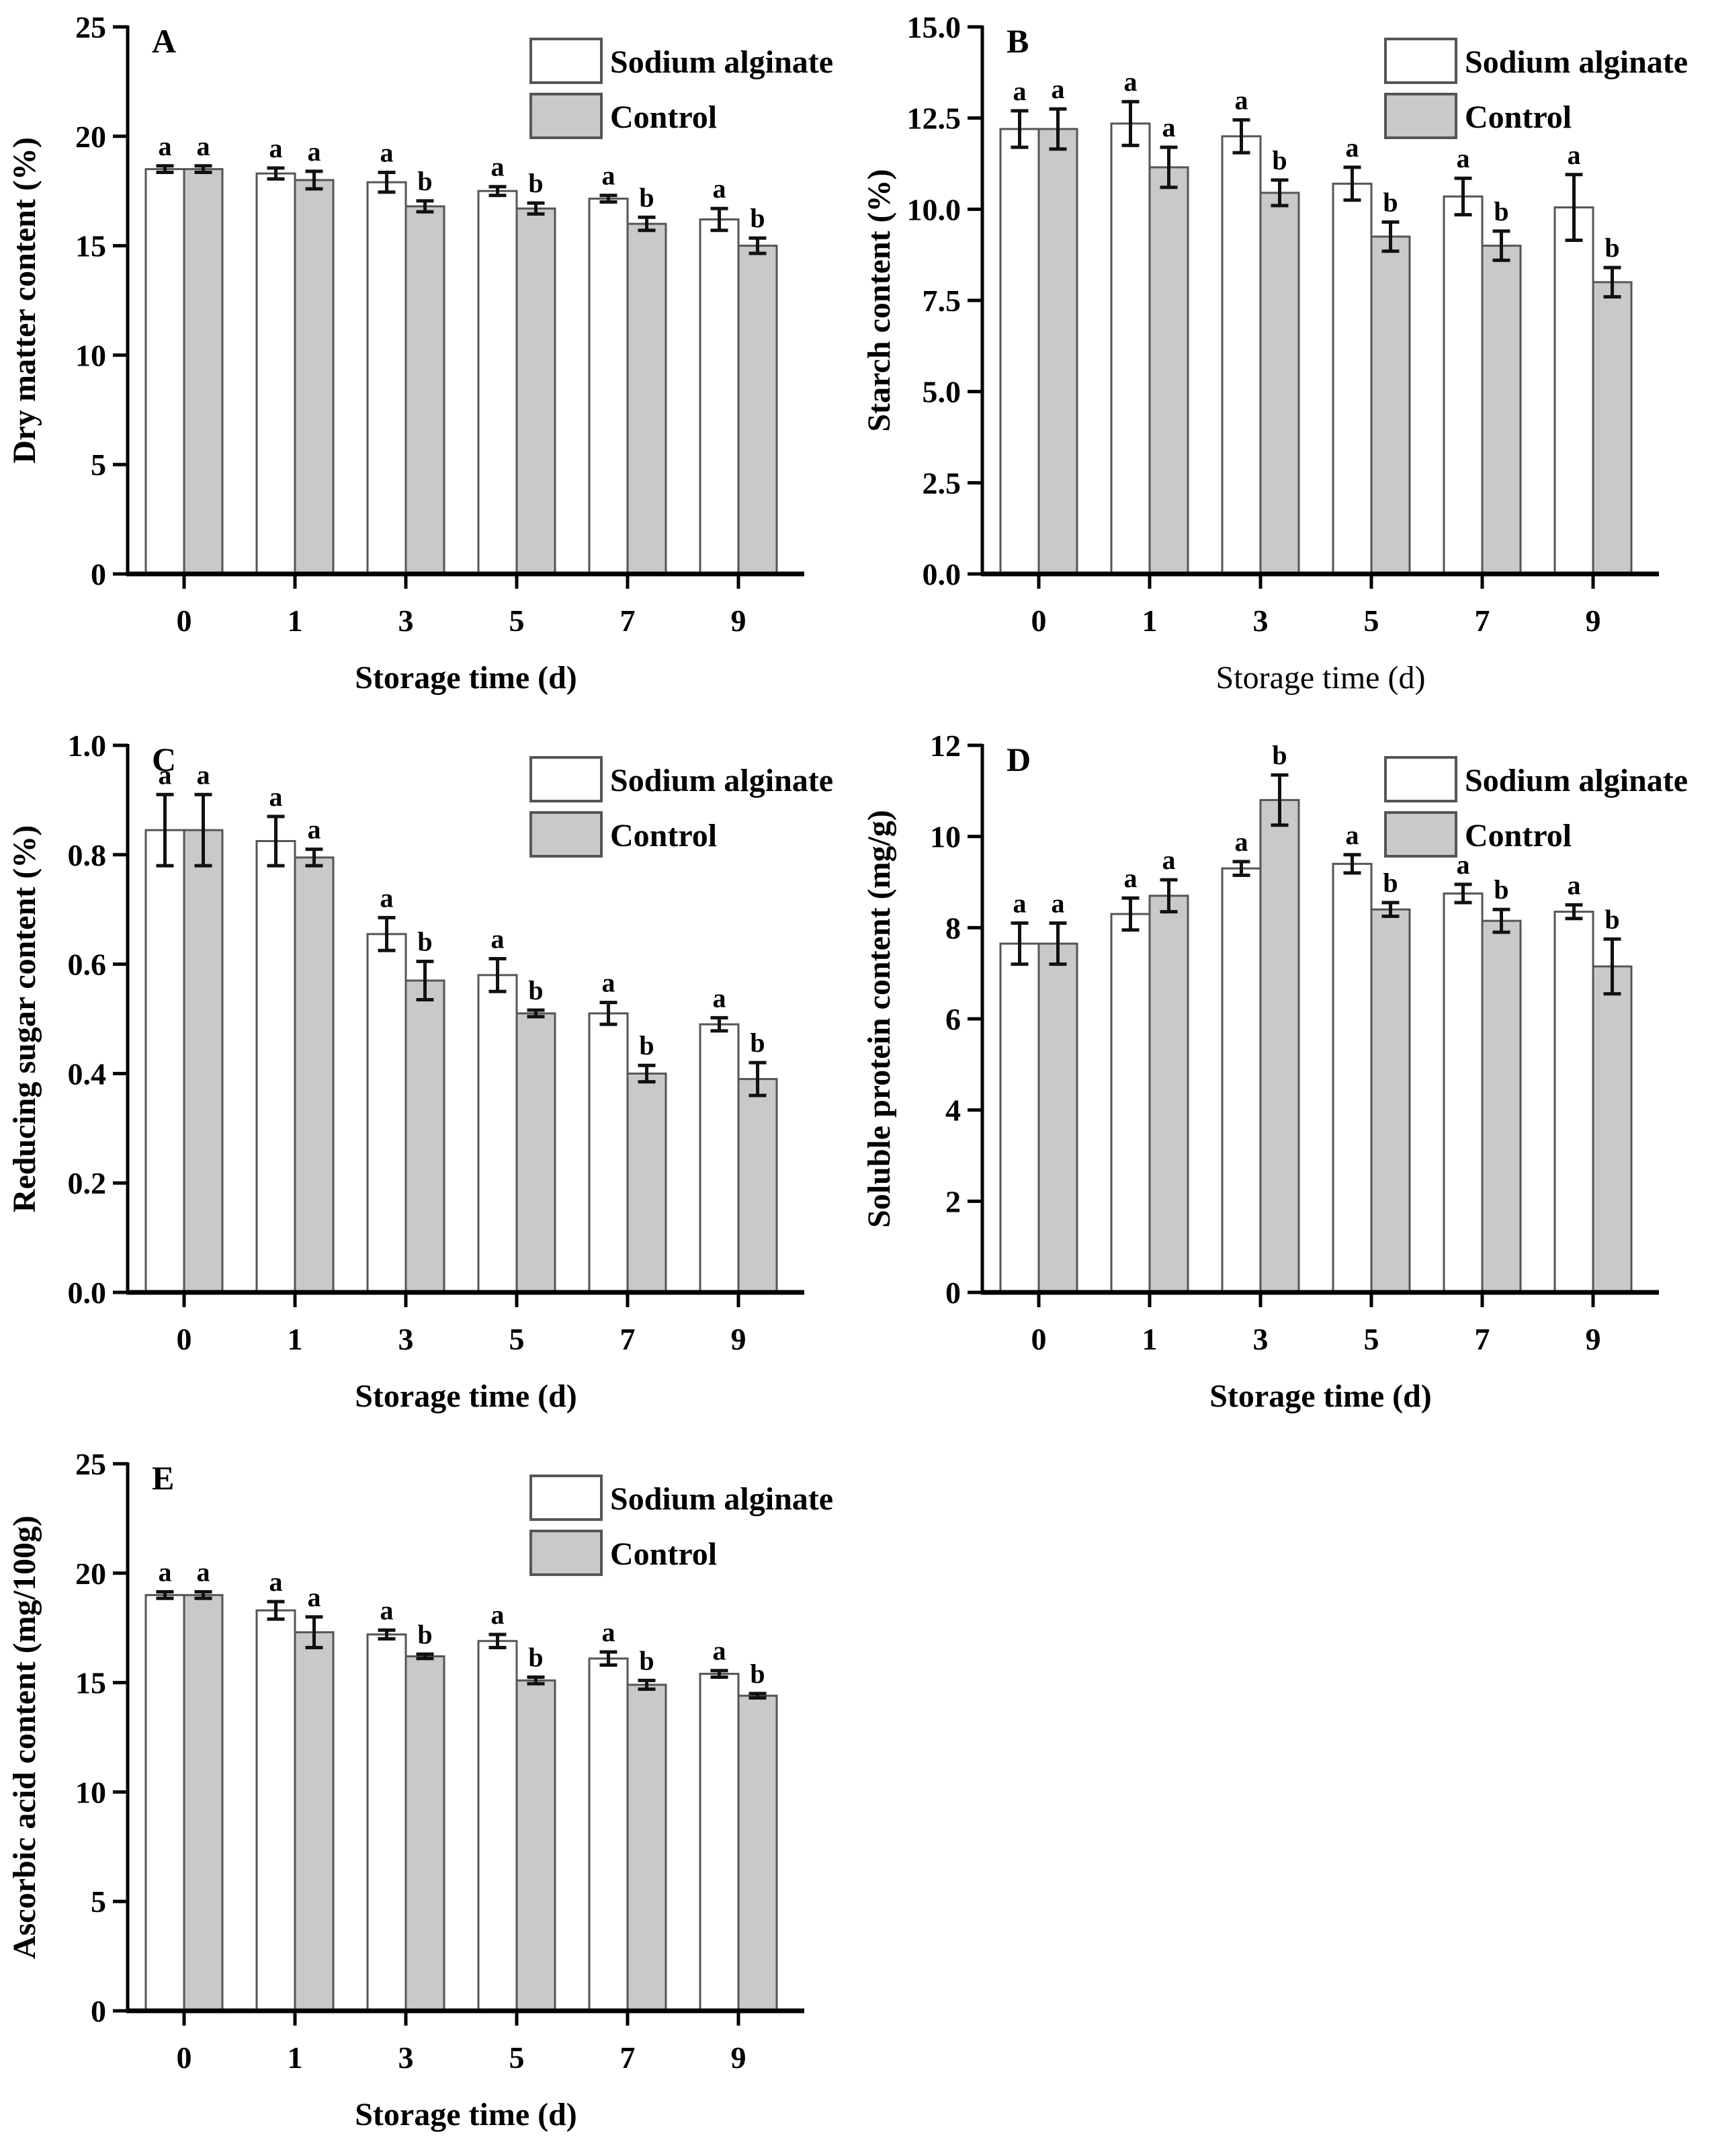  What do you see at coordinates (953, 1201) in the screenshot?
I see `y-tick-label: 2` at bounding box center [953, 1201].